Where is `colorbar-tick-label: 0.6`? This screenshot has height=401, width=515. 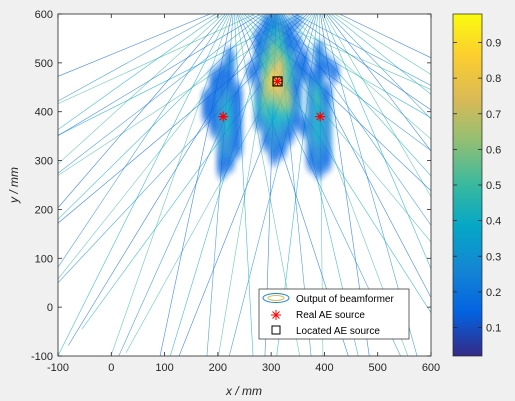 colorbar-tick-label: 0.6 is located at coordinates (493, 150).